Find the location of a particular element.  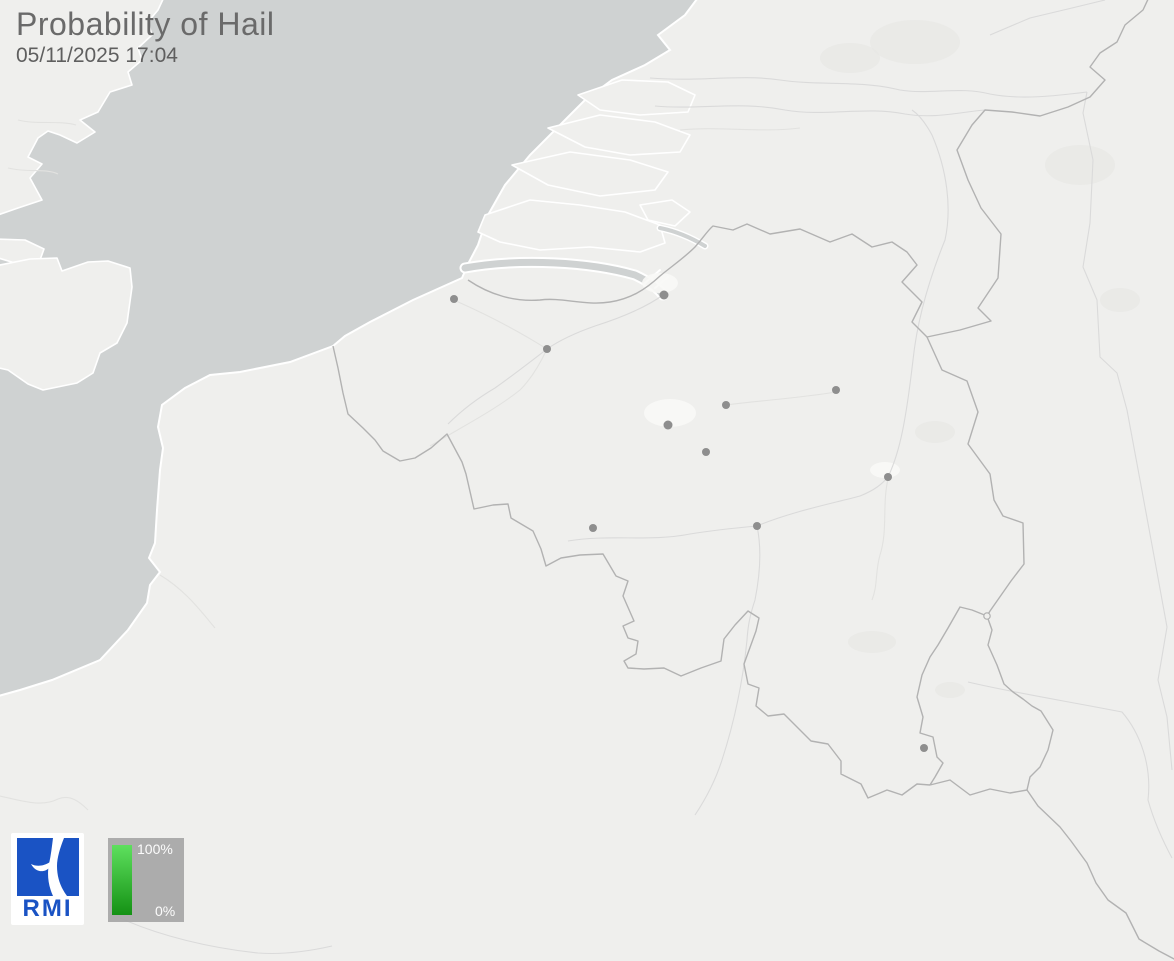

border-lu-de is located at coordinates (1020, 703).